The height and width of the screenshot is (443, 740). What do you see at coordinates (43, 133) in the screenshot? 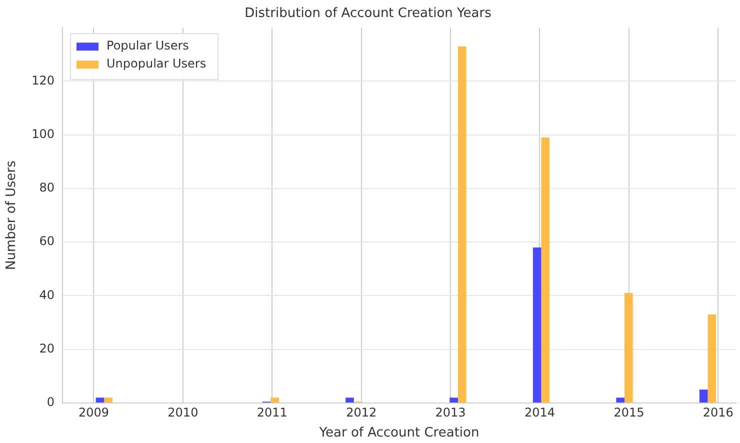
I see `y-tick-label: 100` at bounding box center [43, 133].